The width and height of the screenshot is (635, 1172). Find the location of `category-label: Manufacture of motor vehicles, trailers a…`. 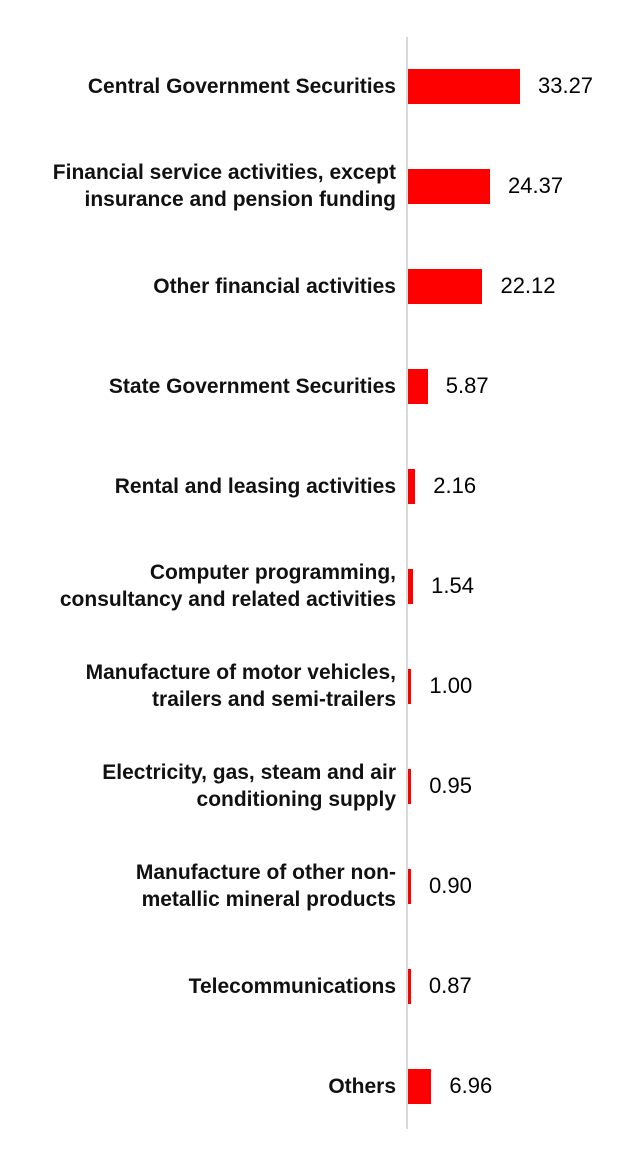

category-label: Manufacture of motor vehicles, trailers a… is located at coordinates (240, 686).